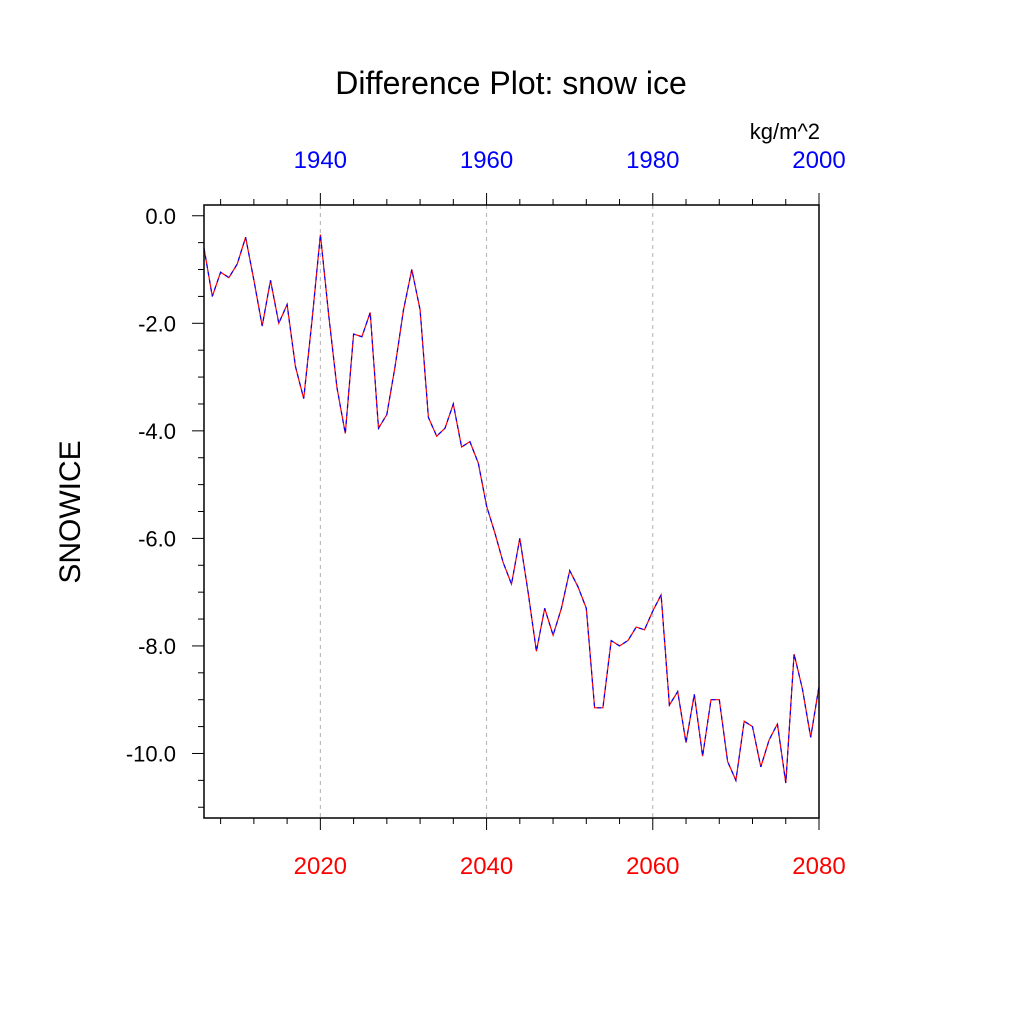 The height and width of the screenshot is (1024, 1024). I want to click on y-tick-label: -10.0, so click(151, 753).